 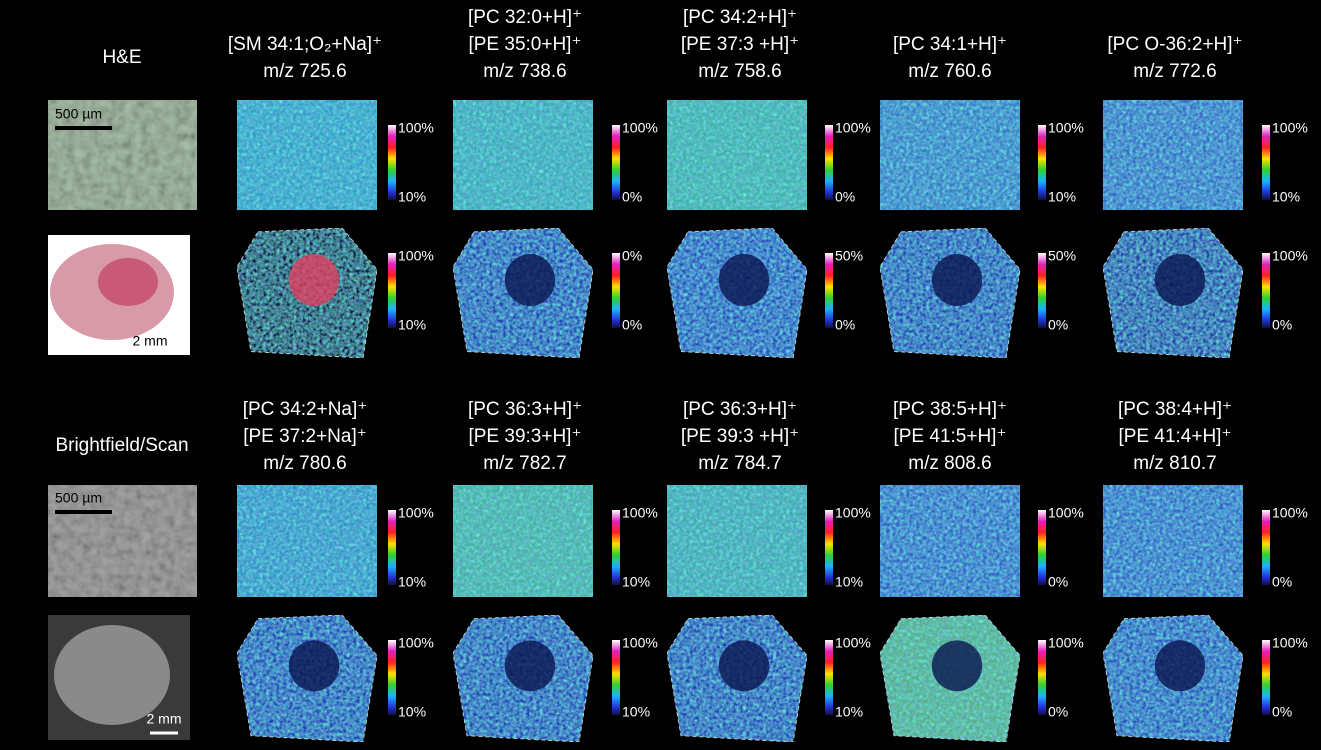 I want to click on row-label: H&E, so click(x=121, y=57).